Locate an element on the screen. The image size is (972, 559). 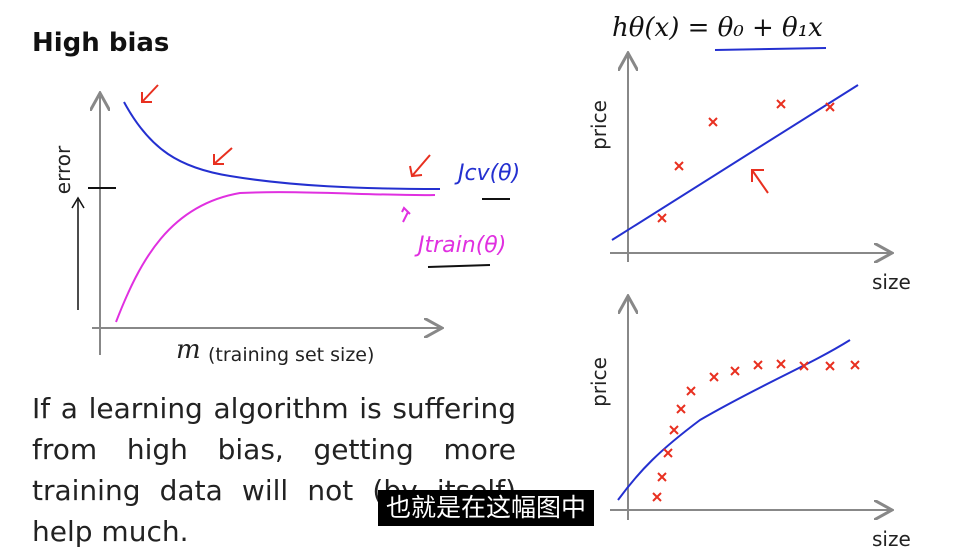
hypothesis: hθ(x) = θ₀ + θ₁x is located at coordinates (717, 28).